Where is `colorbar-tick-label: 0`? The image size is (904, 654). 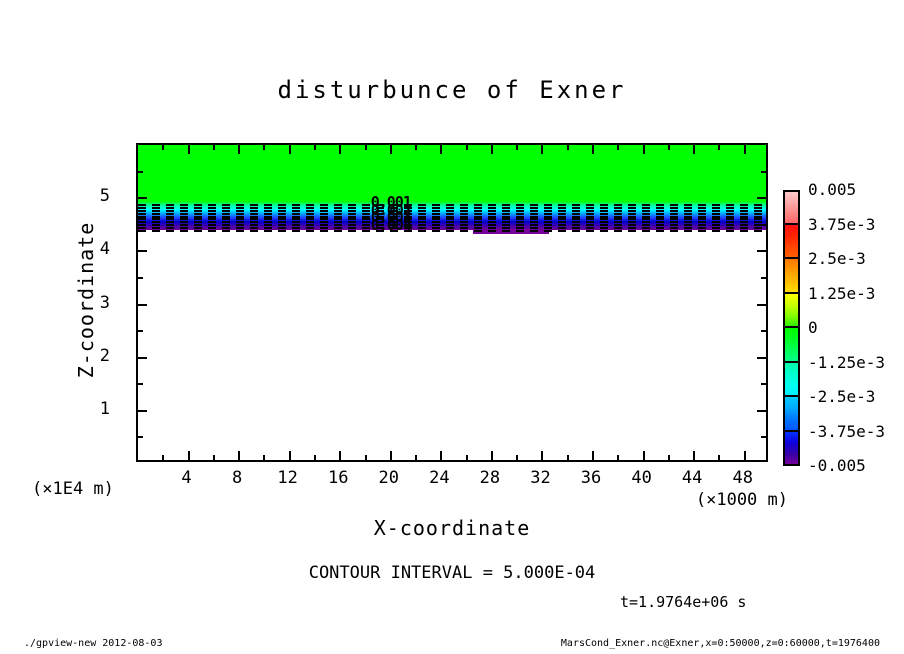 colorbar-tick-label: 0 is located at coordinates (813, 327).